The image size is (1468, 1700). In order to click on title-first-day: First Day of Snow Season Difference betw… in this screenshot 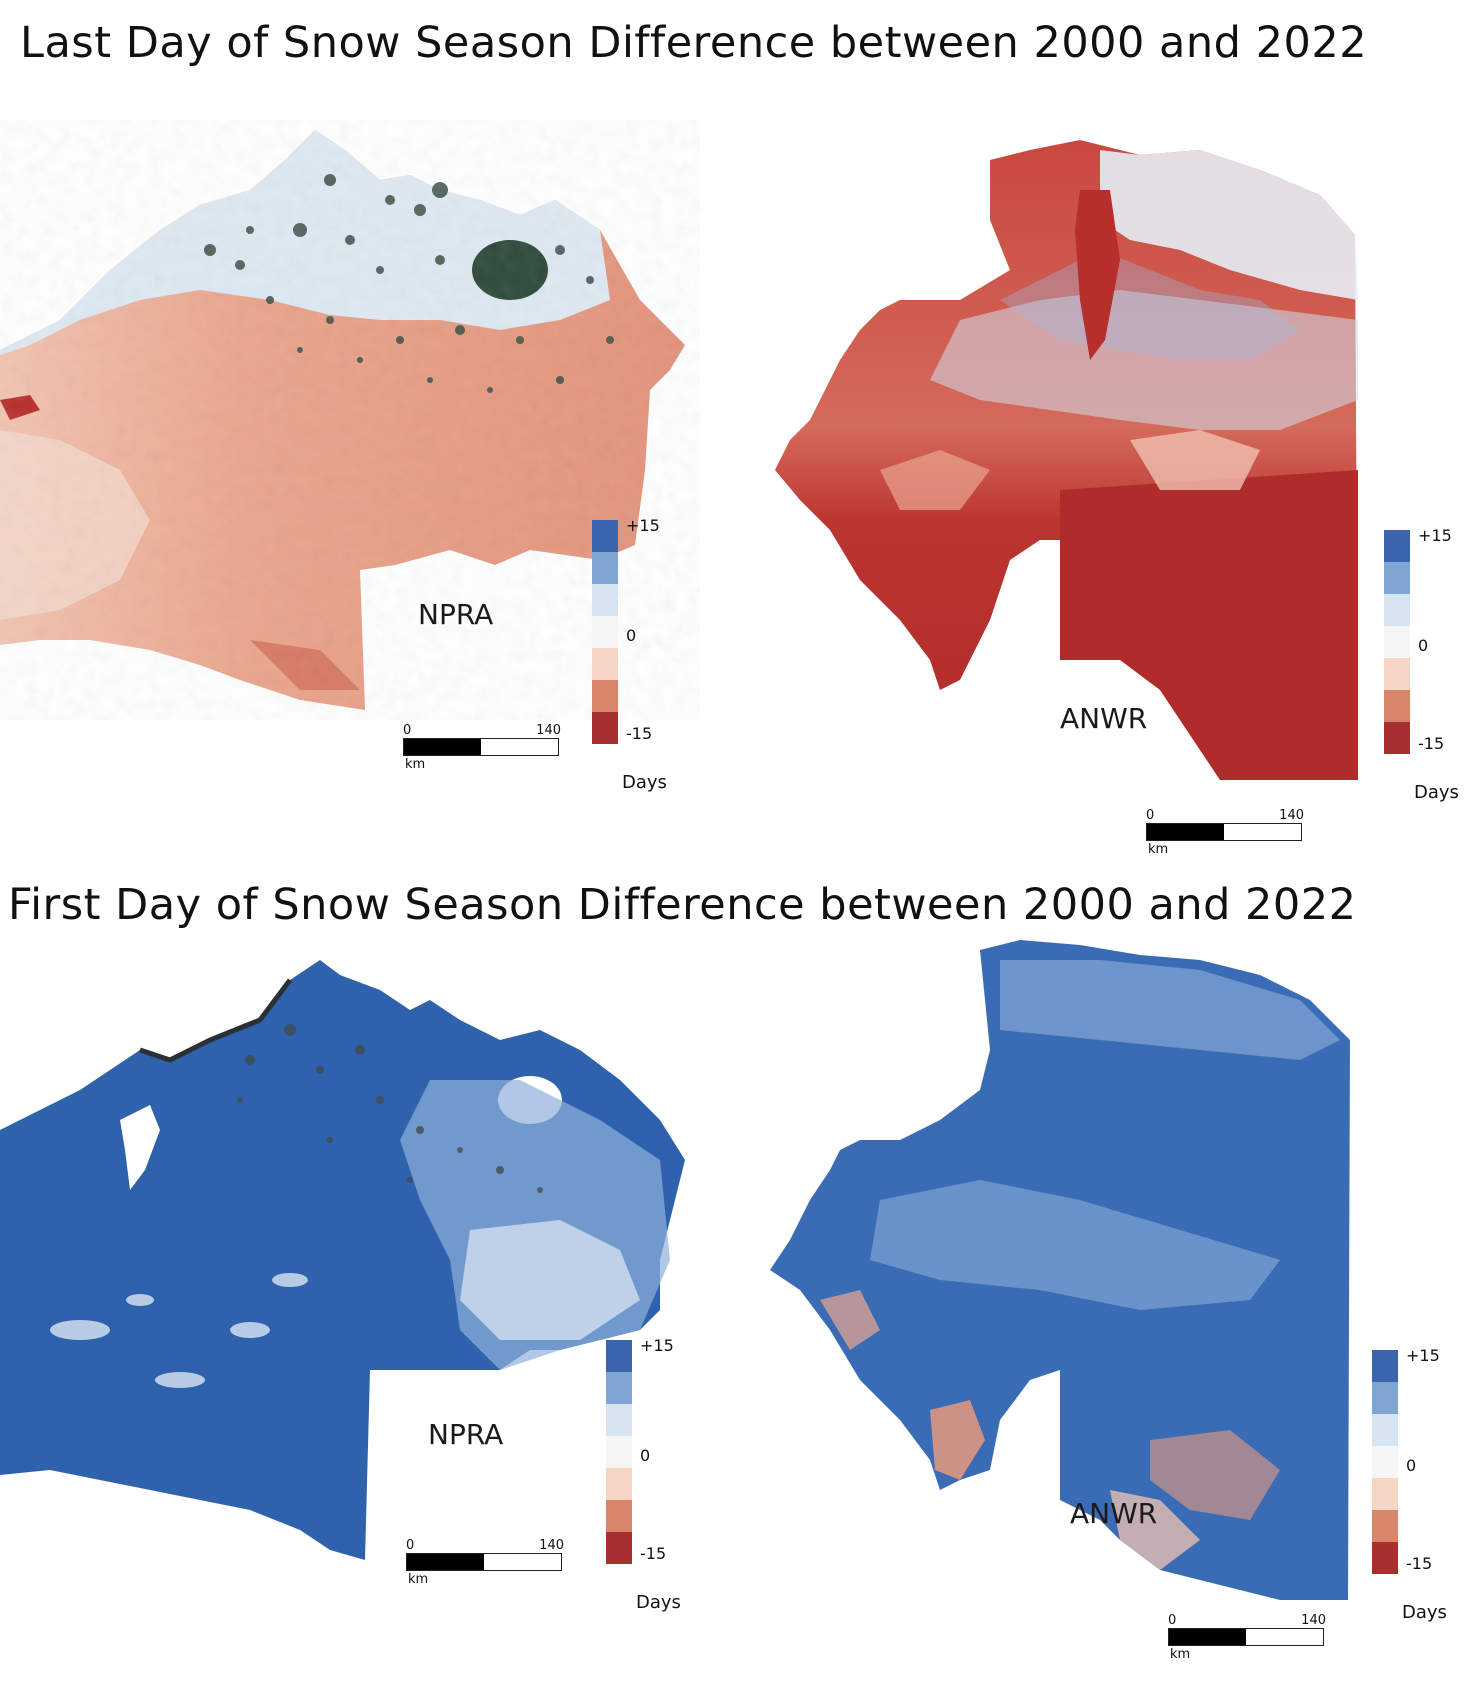, I will do `click(682, 905)`.